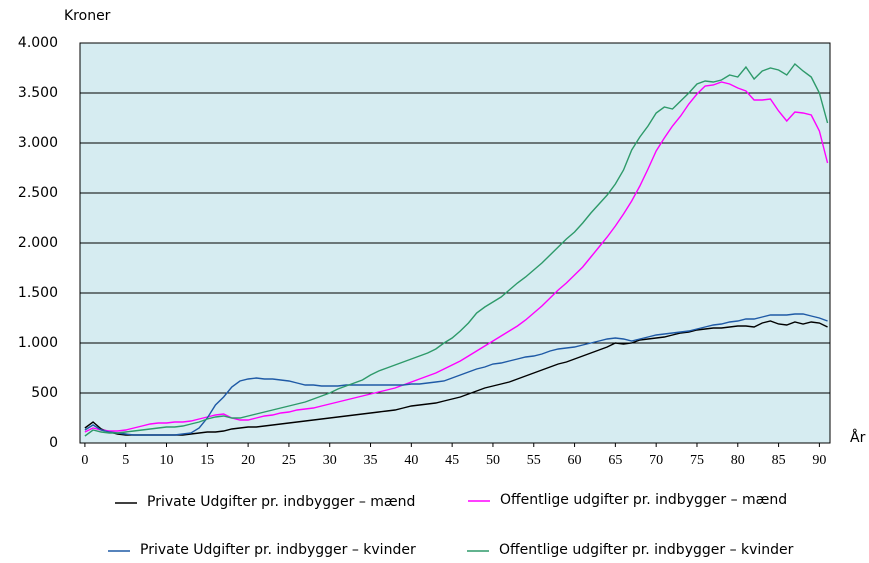 The width and height of the screenshot is (869, 563). I want to click on x-tick-label: 15, so click(207, 460).